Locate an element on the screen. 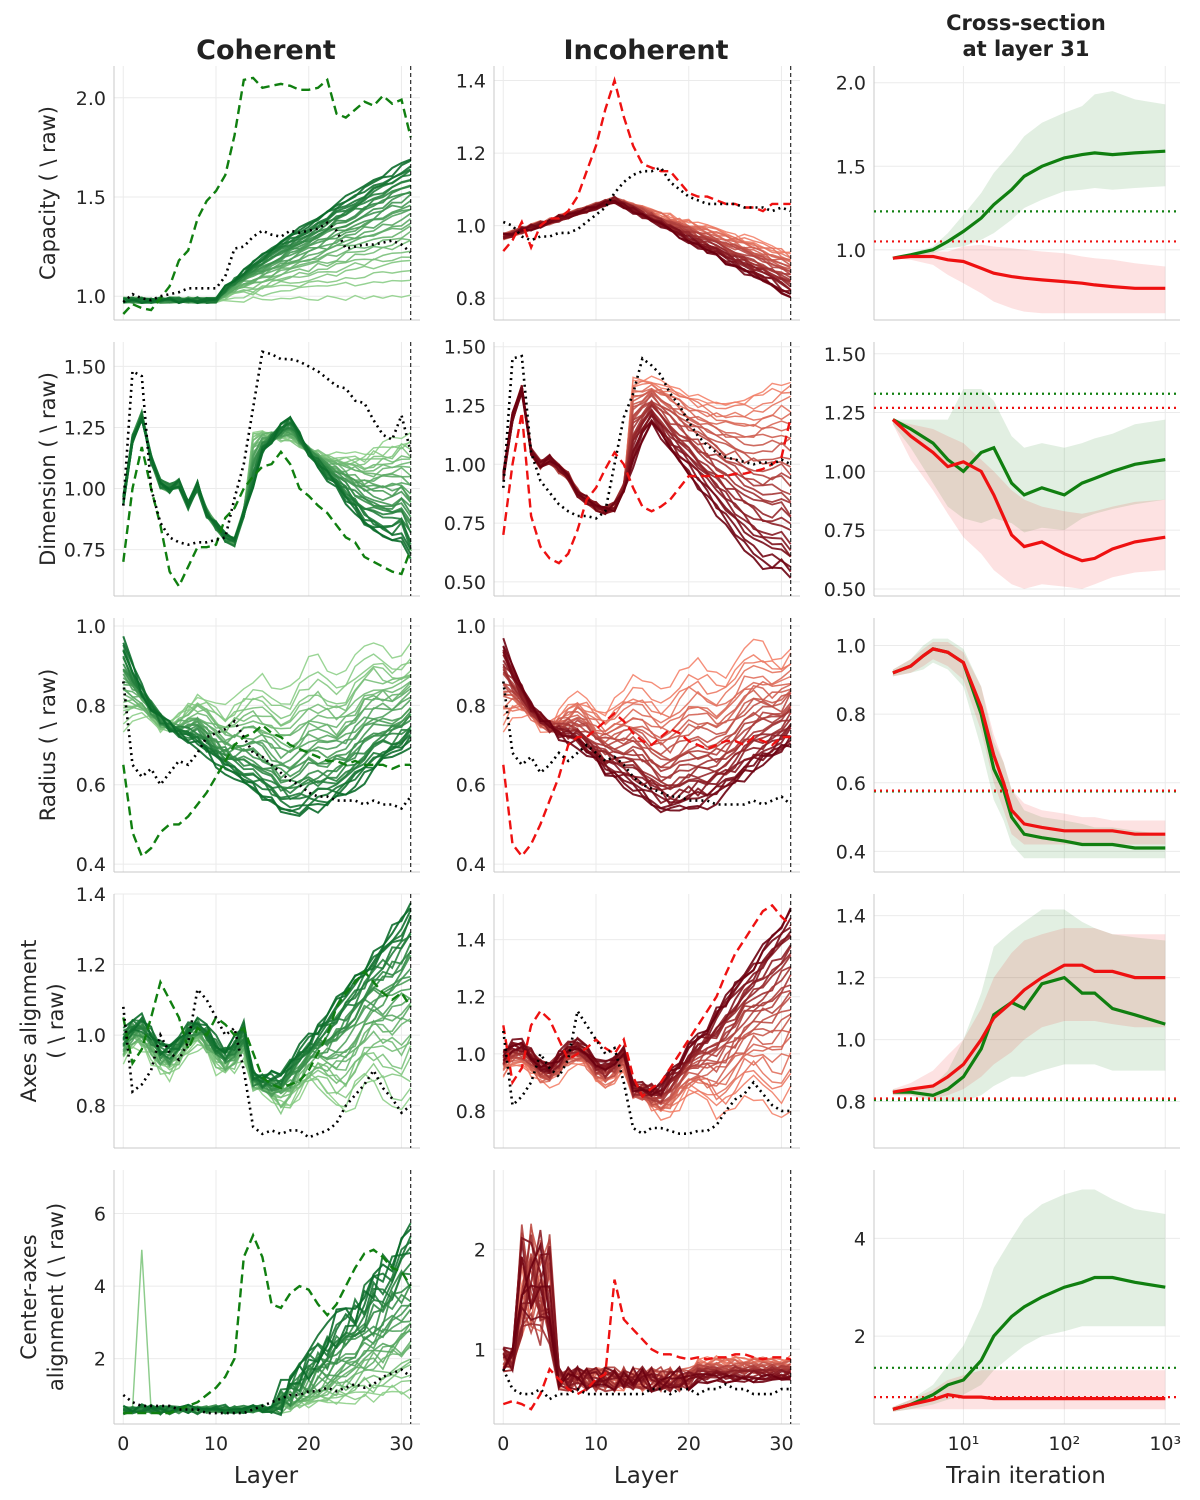 Image resolution: width=1200 pixels, height=1500 pixels. panel-dimension-cross-section: 0.50 0.75 1.00 1.25 1.50 is located at coordinates (1002, 471).